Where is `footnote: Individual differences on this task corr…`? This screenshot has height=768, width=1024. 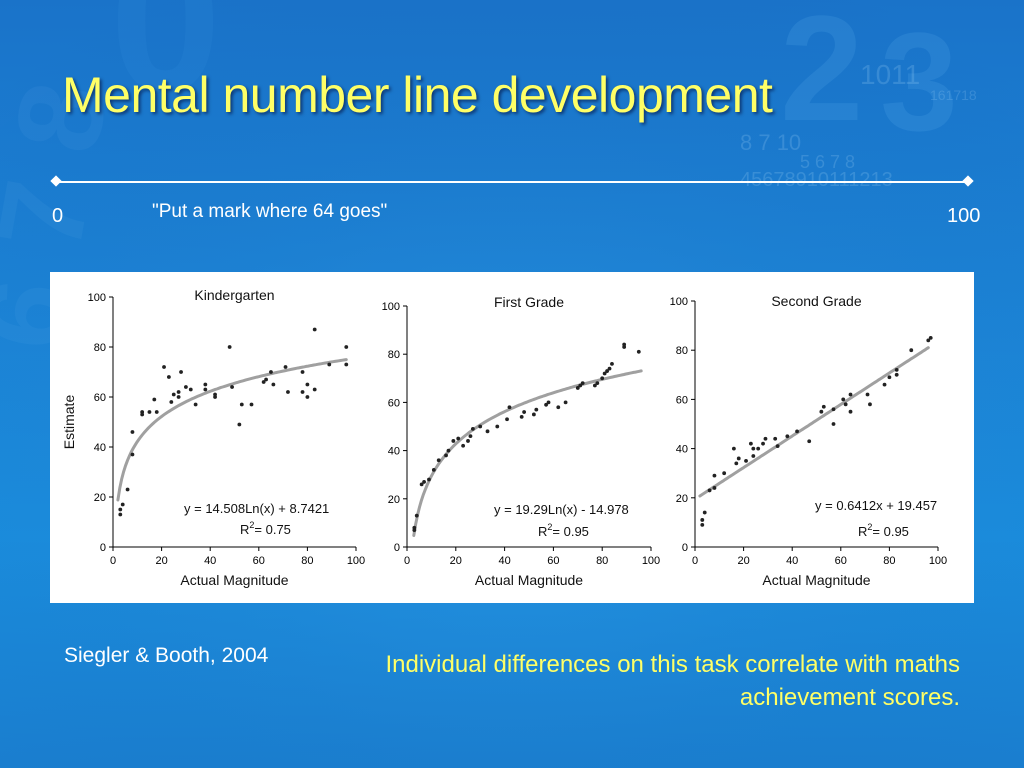
footnote: Individual differences on this task corr… is located at coordinates (672, 681).